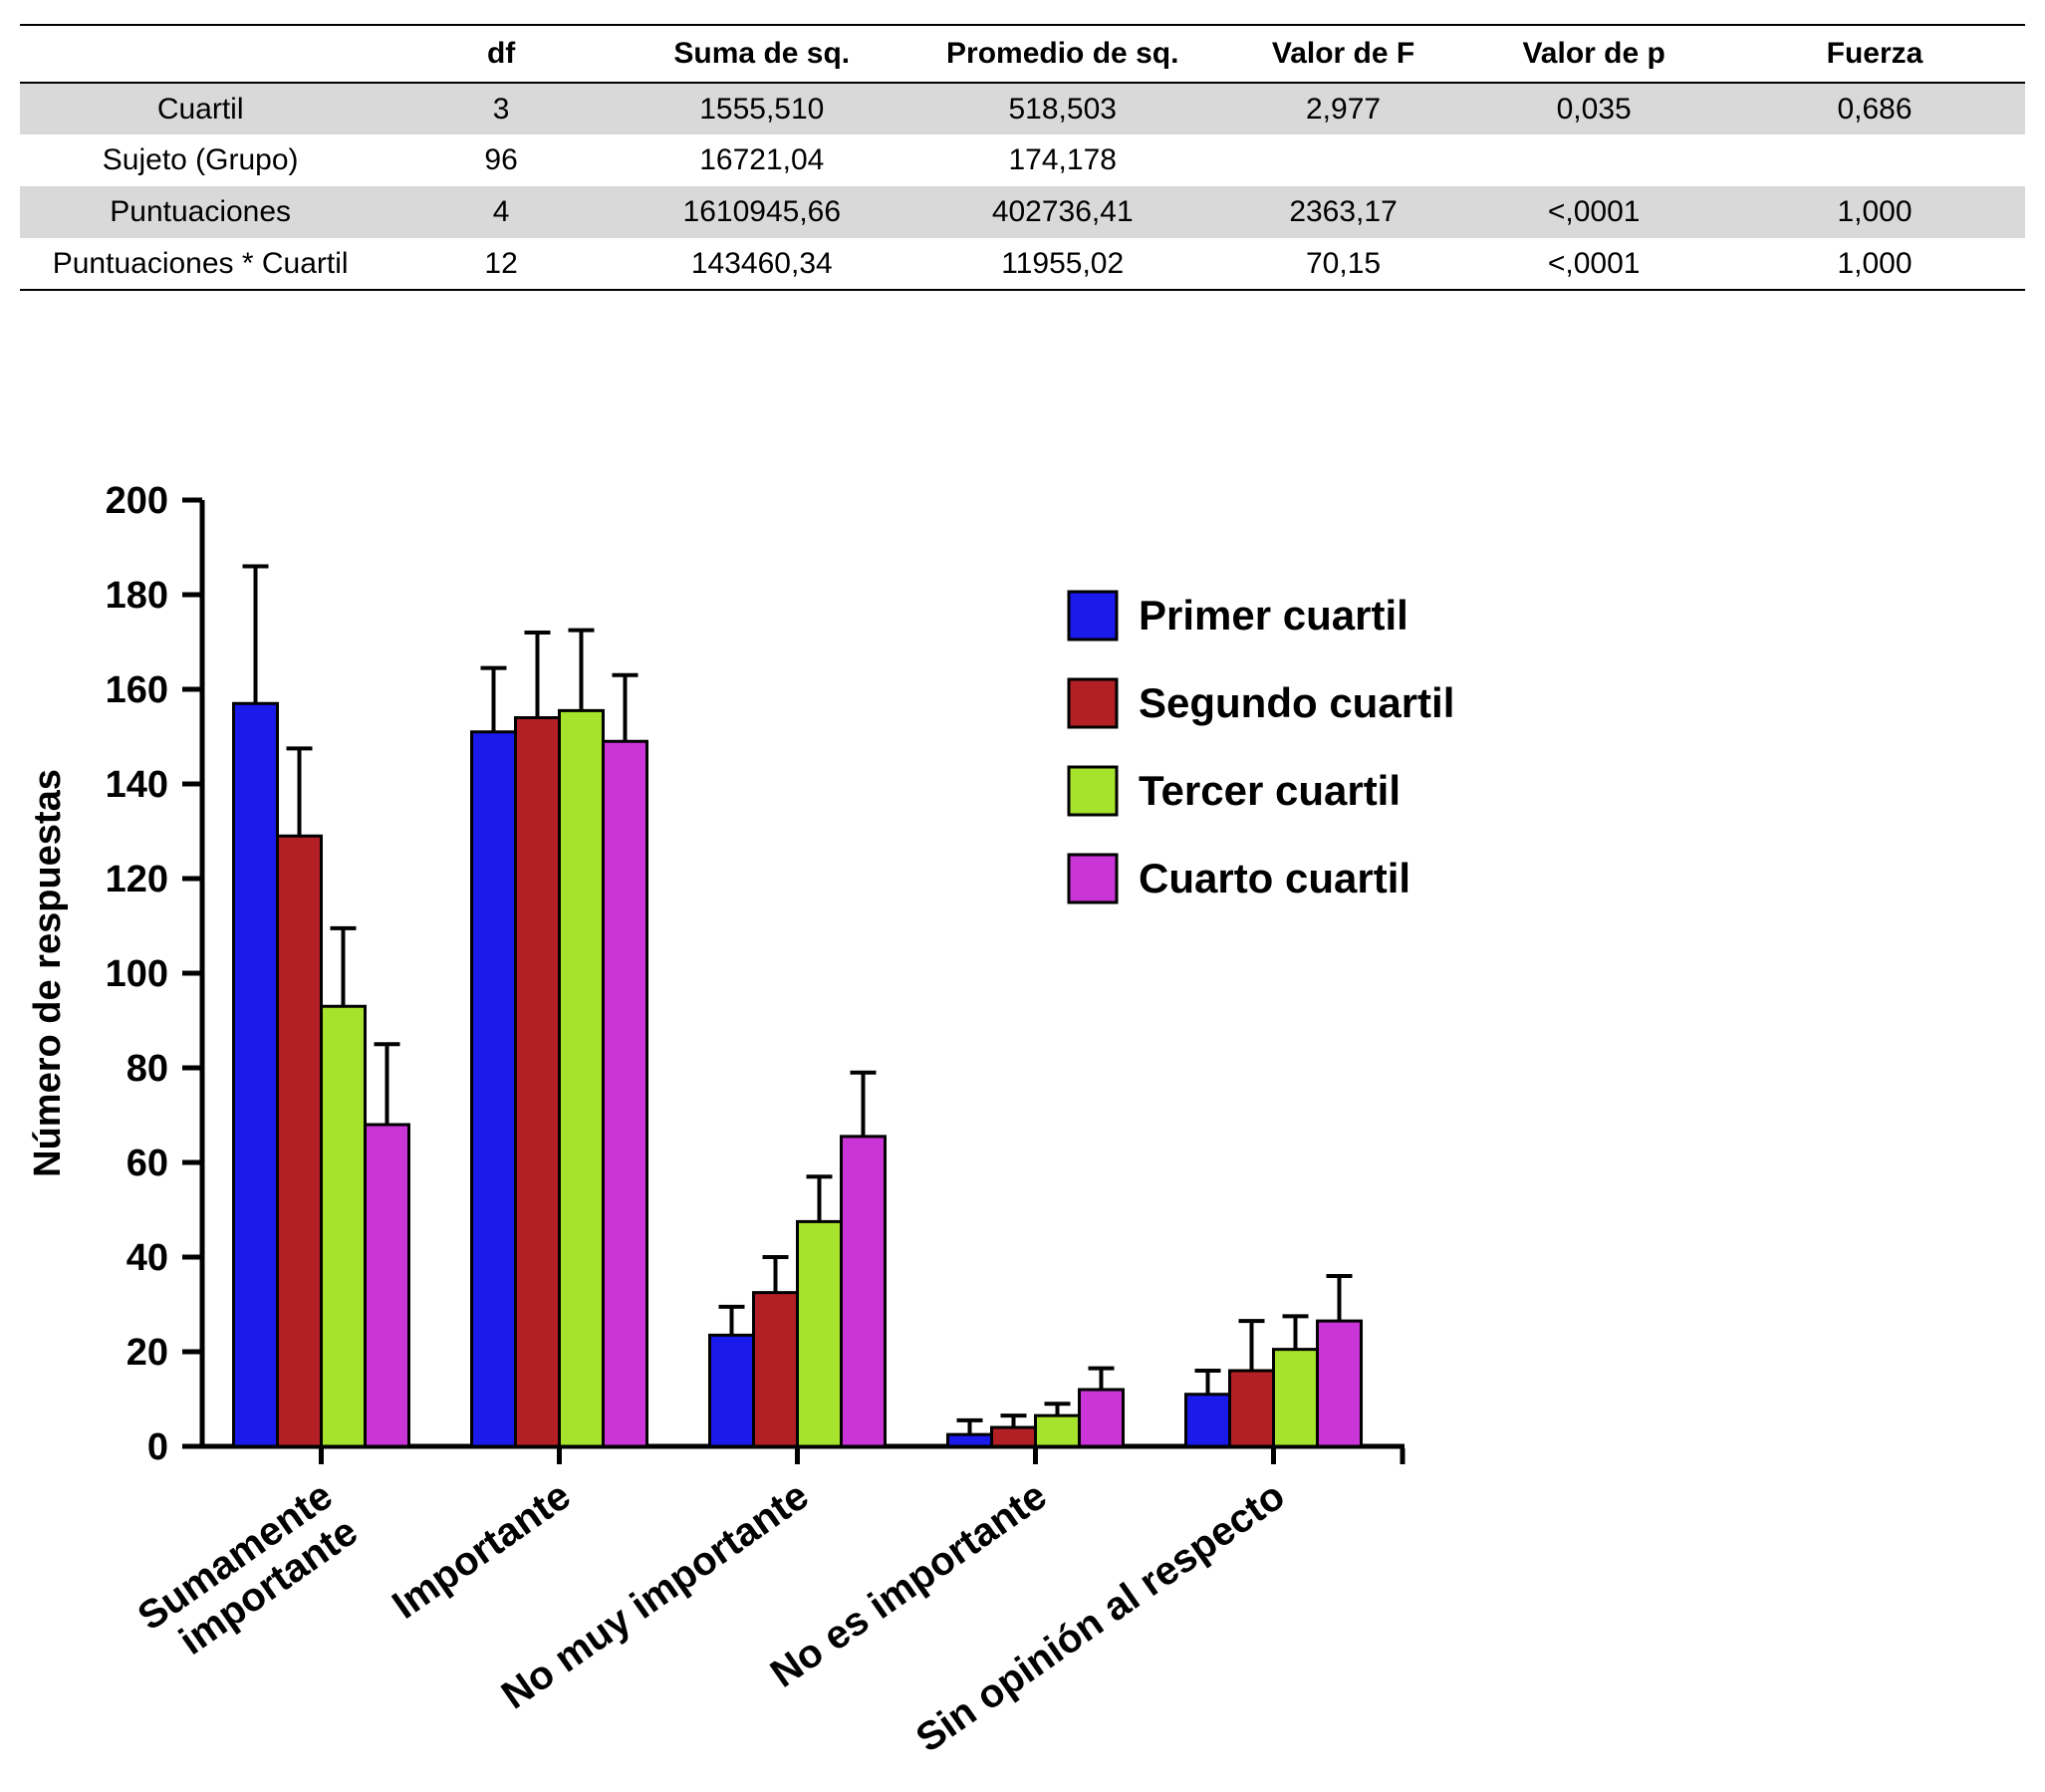 The width and height of the screenshot is (2045, 1792). I want to click on table-cell: 2,977, so click(1344, 109).